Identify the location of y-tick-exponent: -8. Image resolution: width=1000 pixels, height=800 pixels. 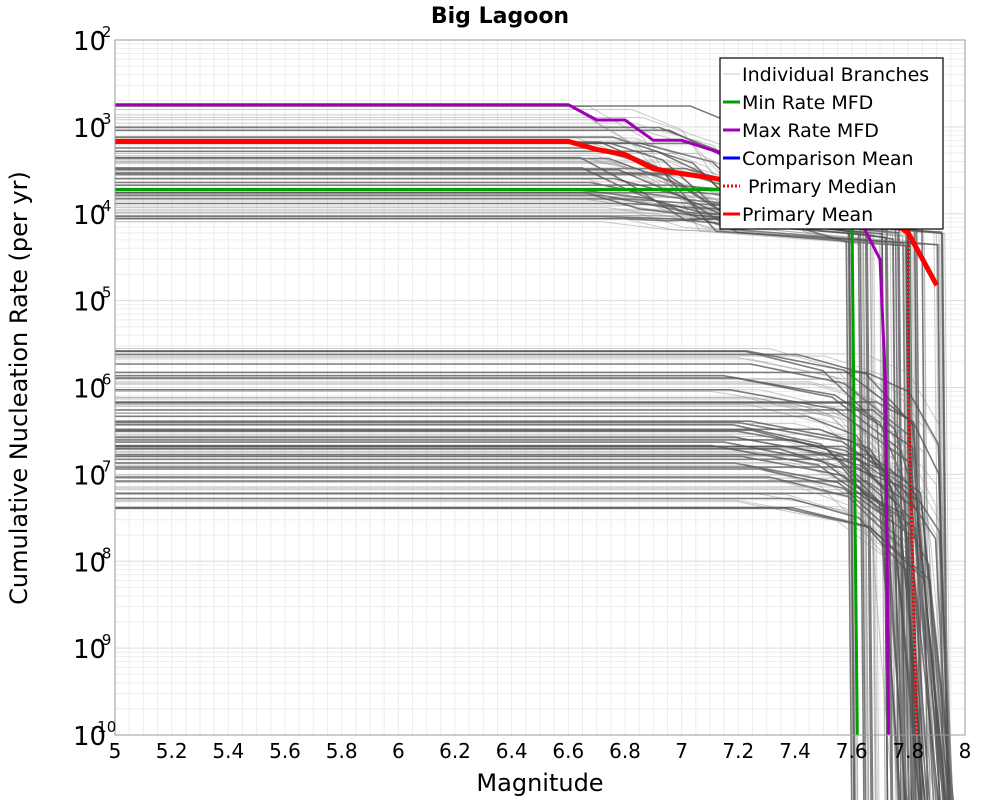
(104, 553).